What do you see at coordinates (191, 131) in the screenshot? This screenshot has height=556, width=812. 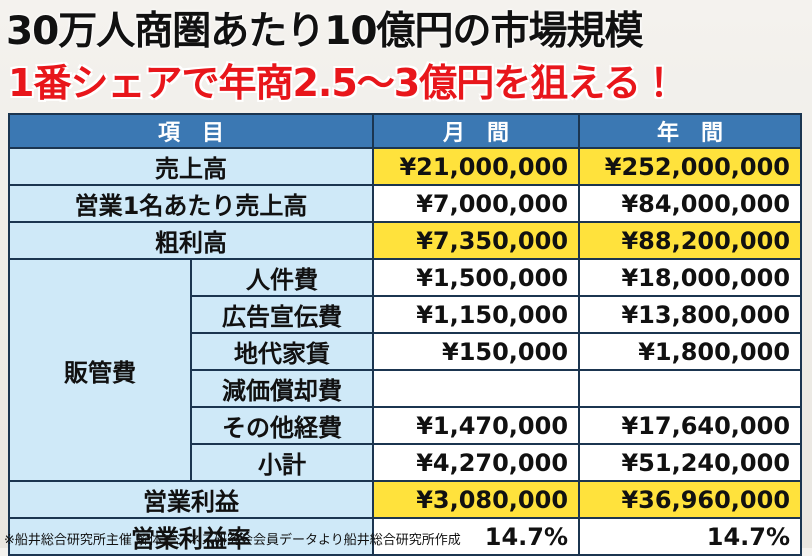 I see `column-header: 項 目` at bounding box center [191, 131].